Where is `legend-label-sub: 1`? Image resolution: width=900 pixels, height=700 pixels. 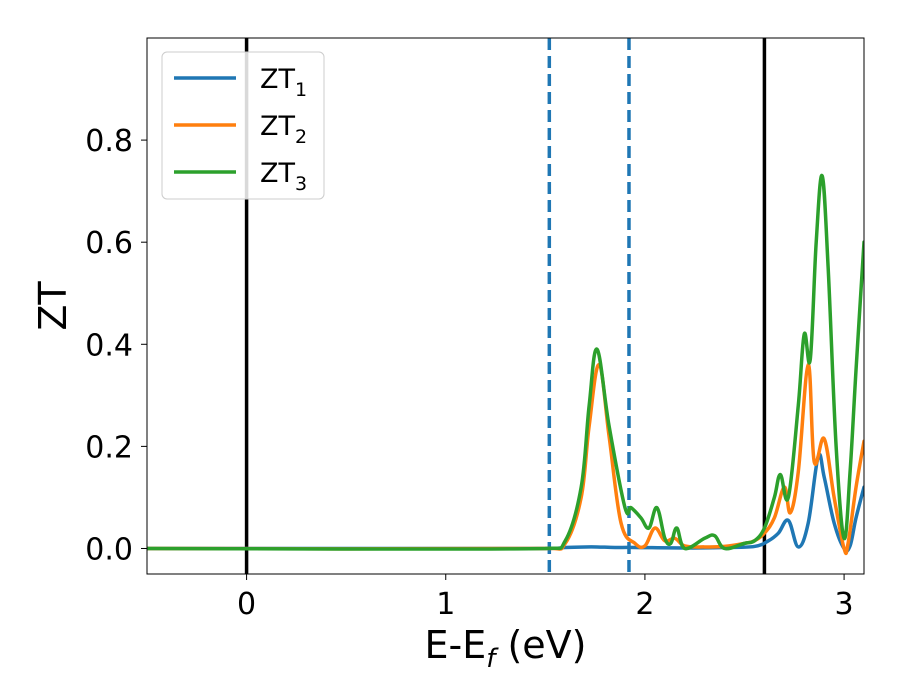 legend-label-sub: 1 is located at coordinates (301, 90).